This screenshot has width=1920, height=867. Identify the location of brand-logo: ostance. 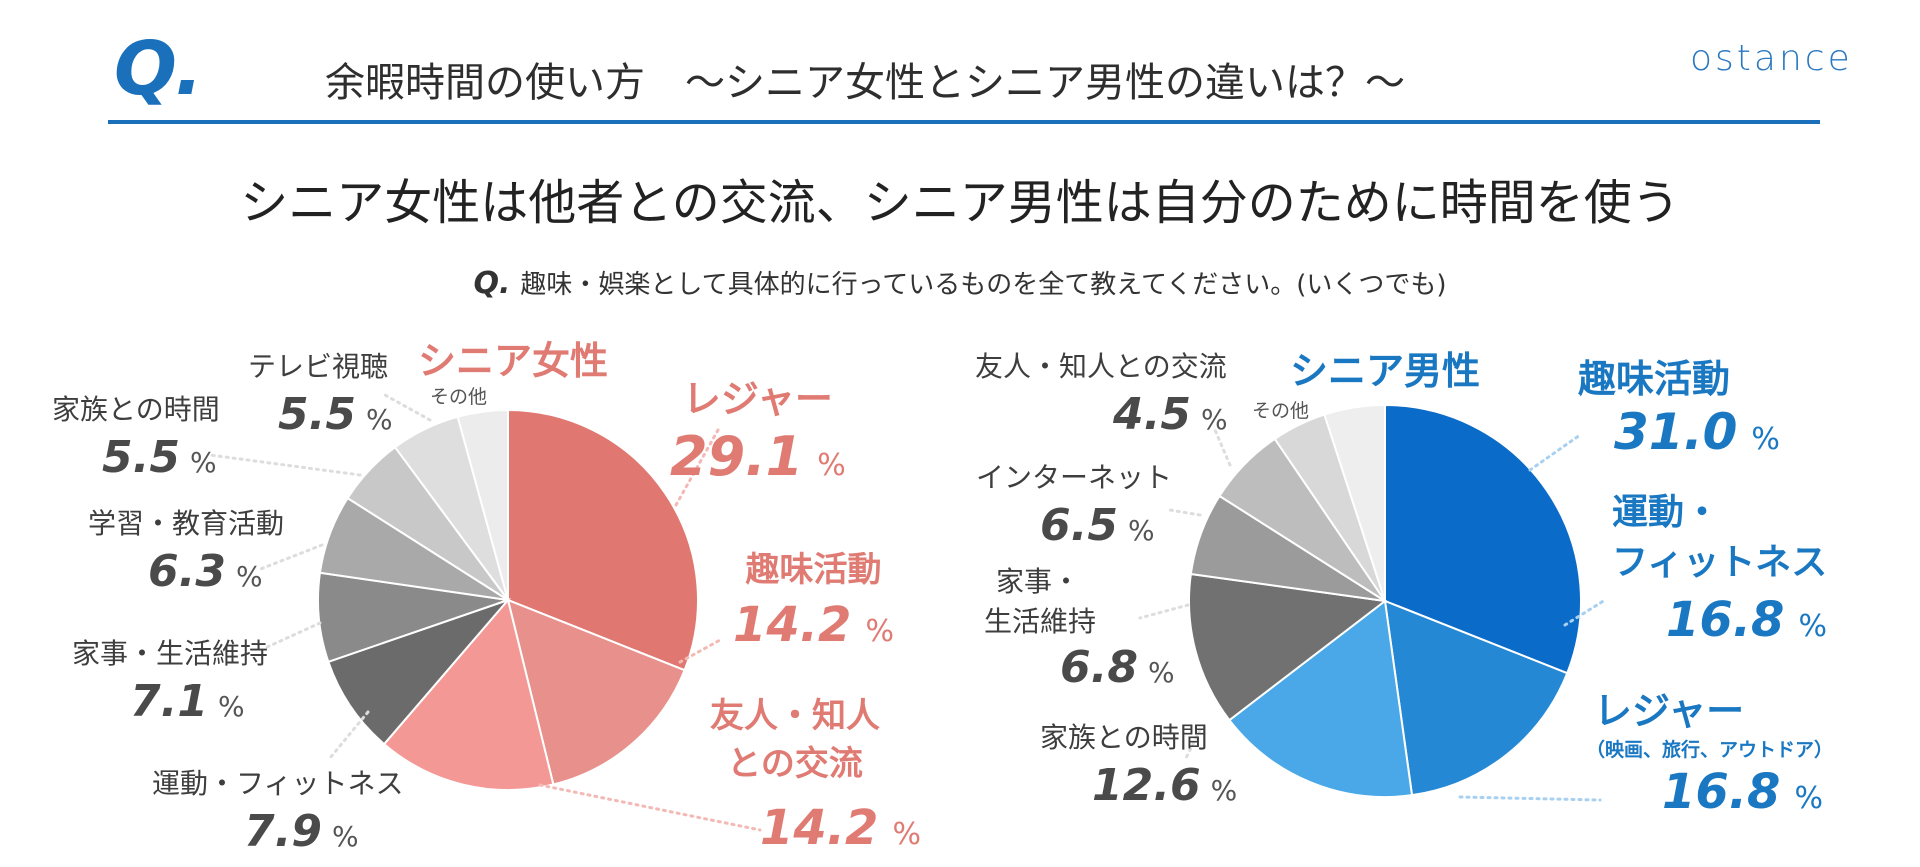
(1771, 58).